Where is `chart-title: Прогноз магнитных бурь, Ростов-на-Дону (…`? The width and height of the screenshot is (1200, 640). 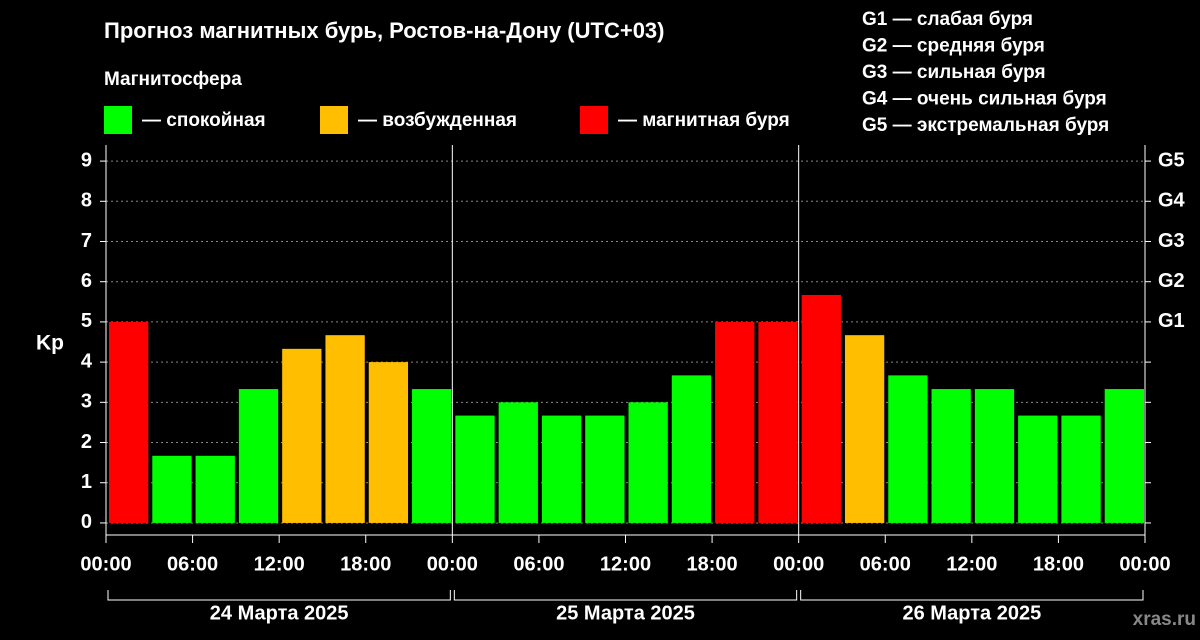 chart-title: Прогноз магнитных бурь, Ростов-на-Дону (… is located at coordinates (384, 30).